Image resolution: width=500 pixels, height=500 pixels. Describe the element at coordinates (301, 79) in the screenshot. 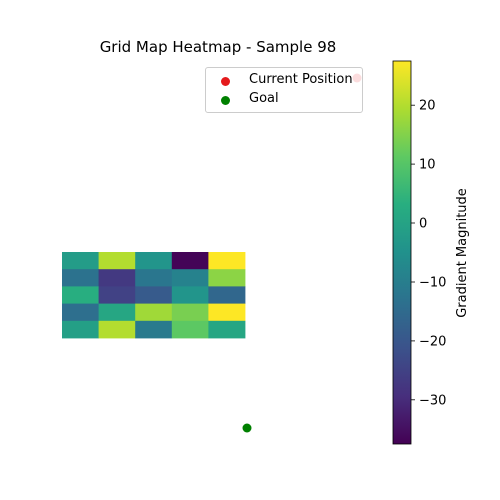

I see `legend-label-current-position: Current Position` at that location.